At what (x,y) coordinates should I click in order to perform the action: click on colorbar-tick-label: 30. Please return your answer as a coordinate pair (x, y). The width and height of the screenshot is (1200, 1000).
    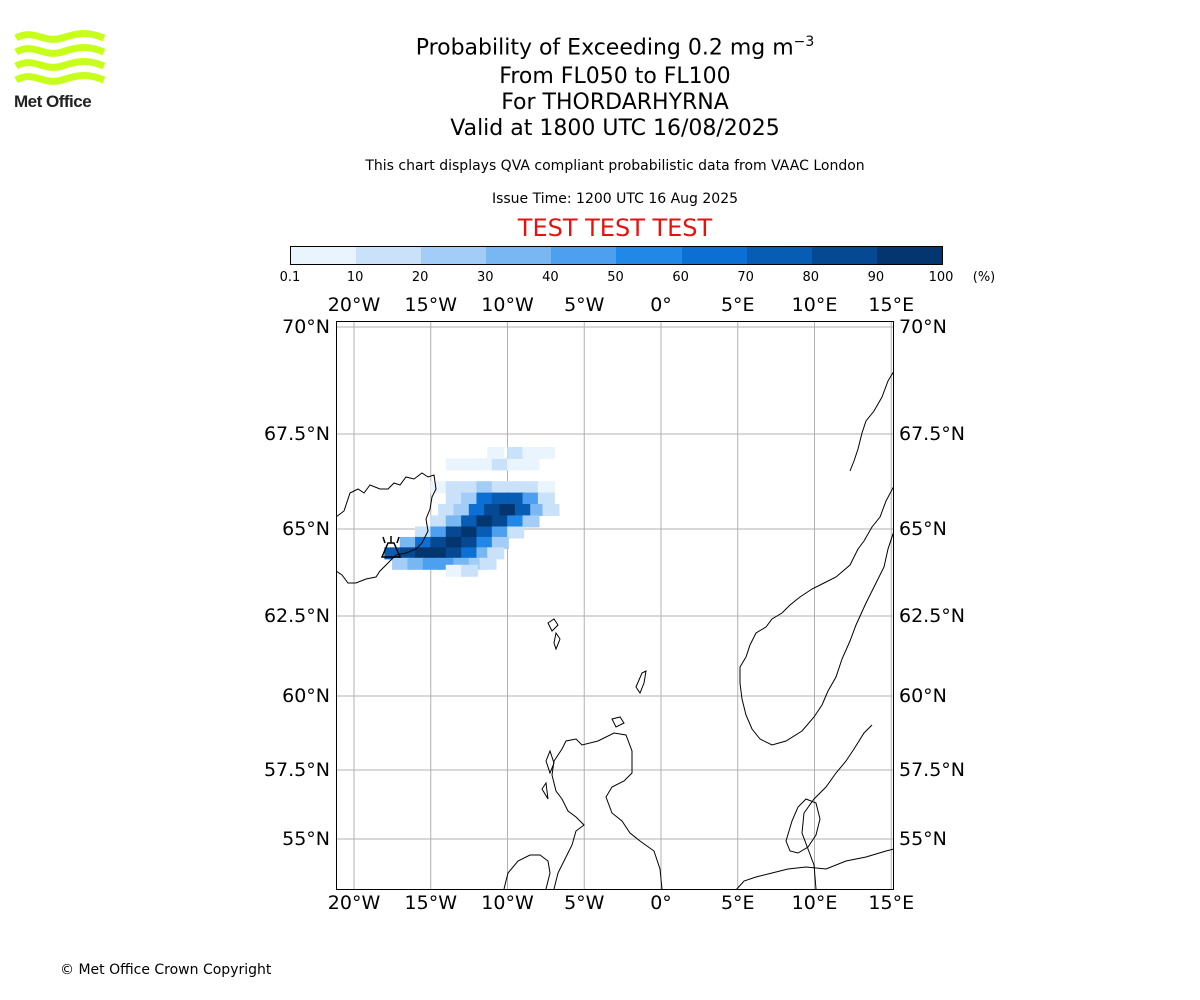
    Looking at the image, I should click on (485, 277).